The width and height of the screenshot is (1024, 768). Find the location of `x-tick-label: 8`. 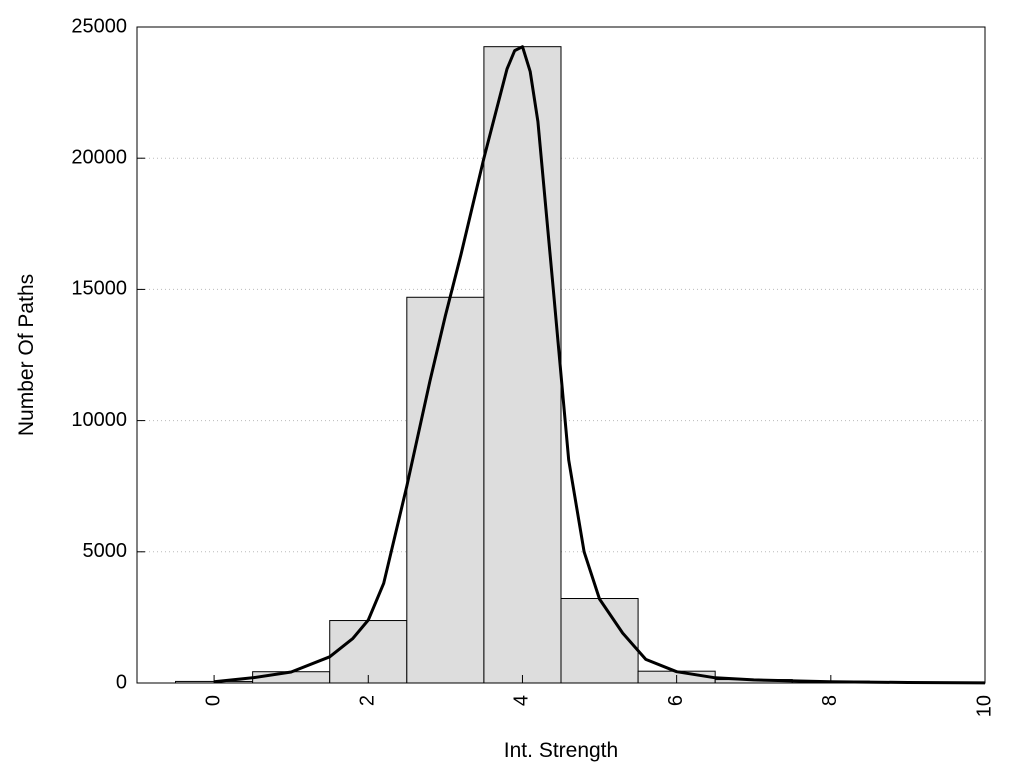

x-tick-label: 8 is located at coordinates (830, 700).